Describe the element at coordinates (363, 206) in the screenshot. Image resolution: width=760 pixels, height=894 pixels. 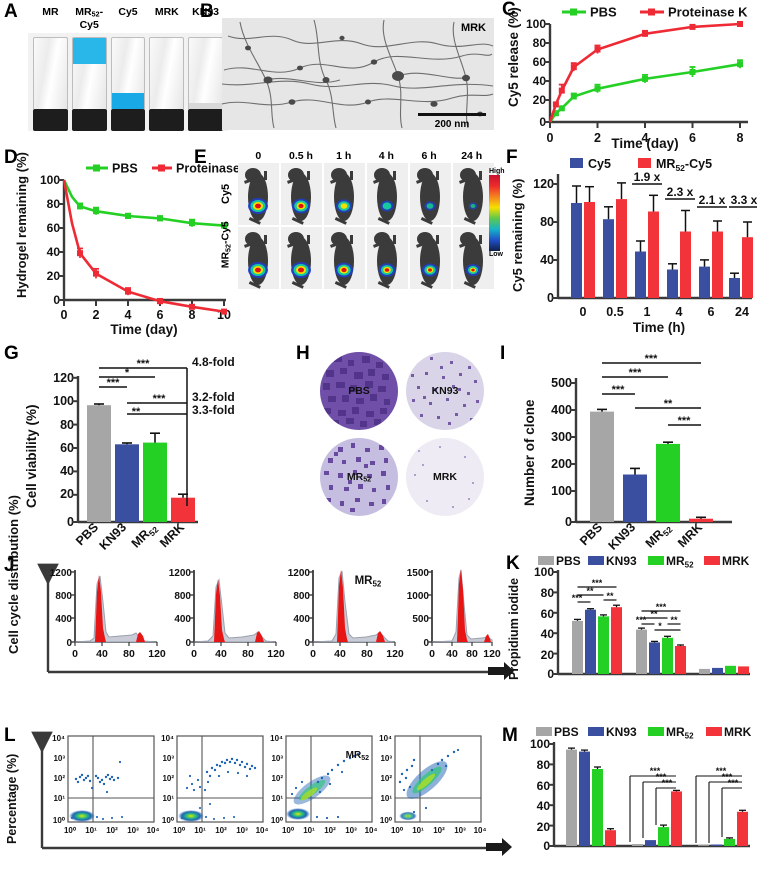
I see `fluorescence-signals` at that location.